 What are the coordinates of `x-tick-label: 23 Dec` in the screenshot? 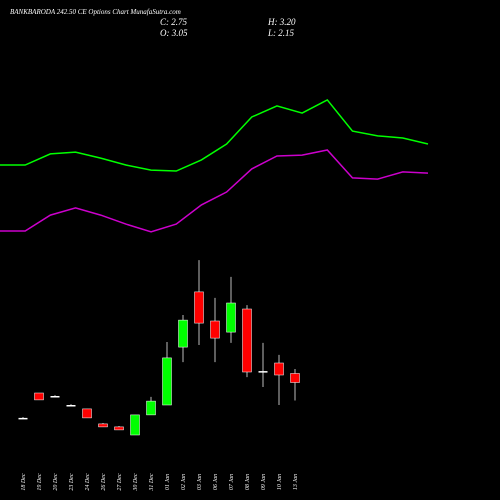 It's located at (72, 481).